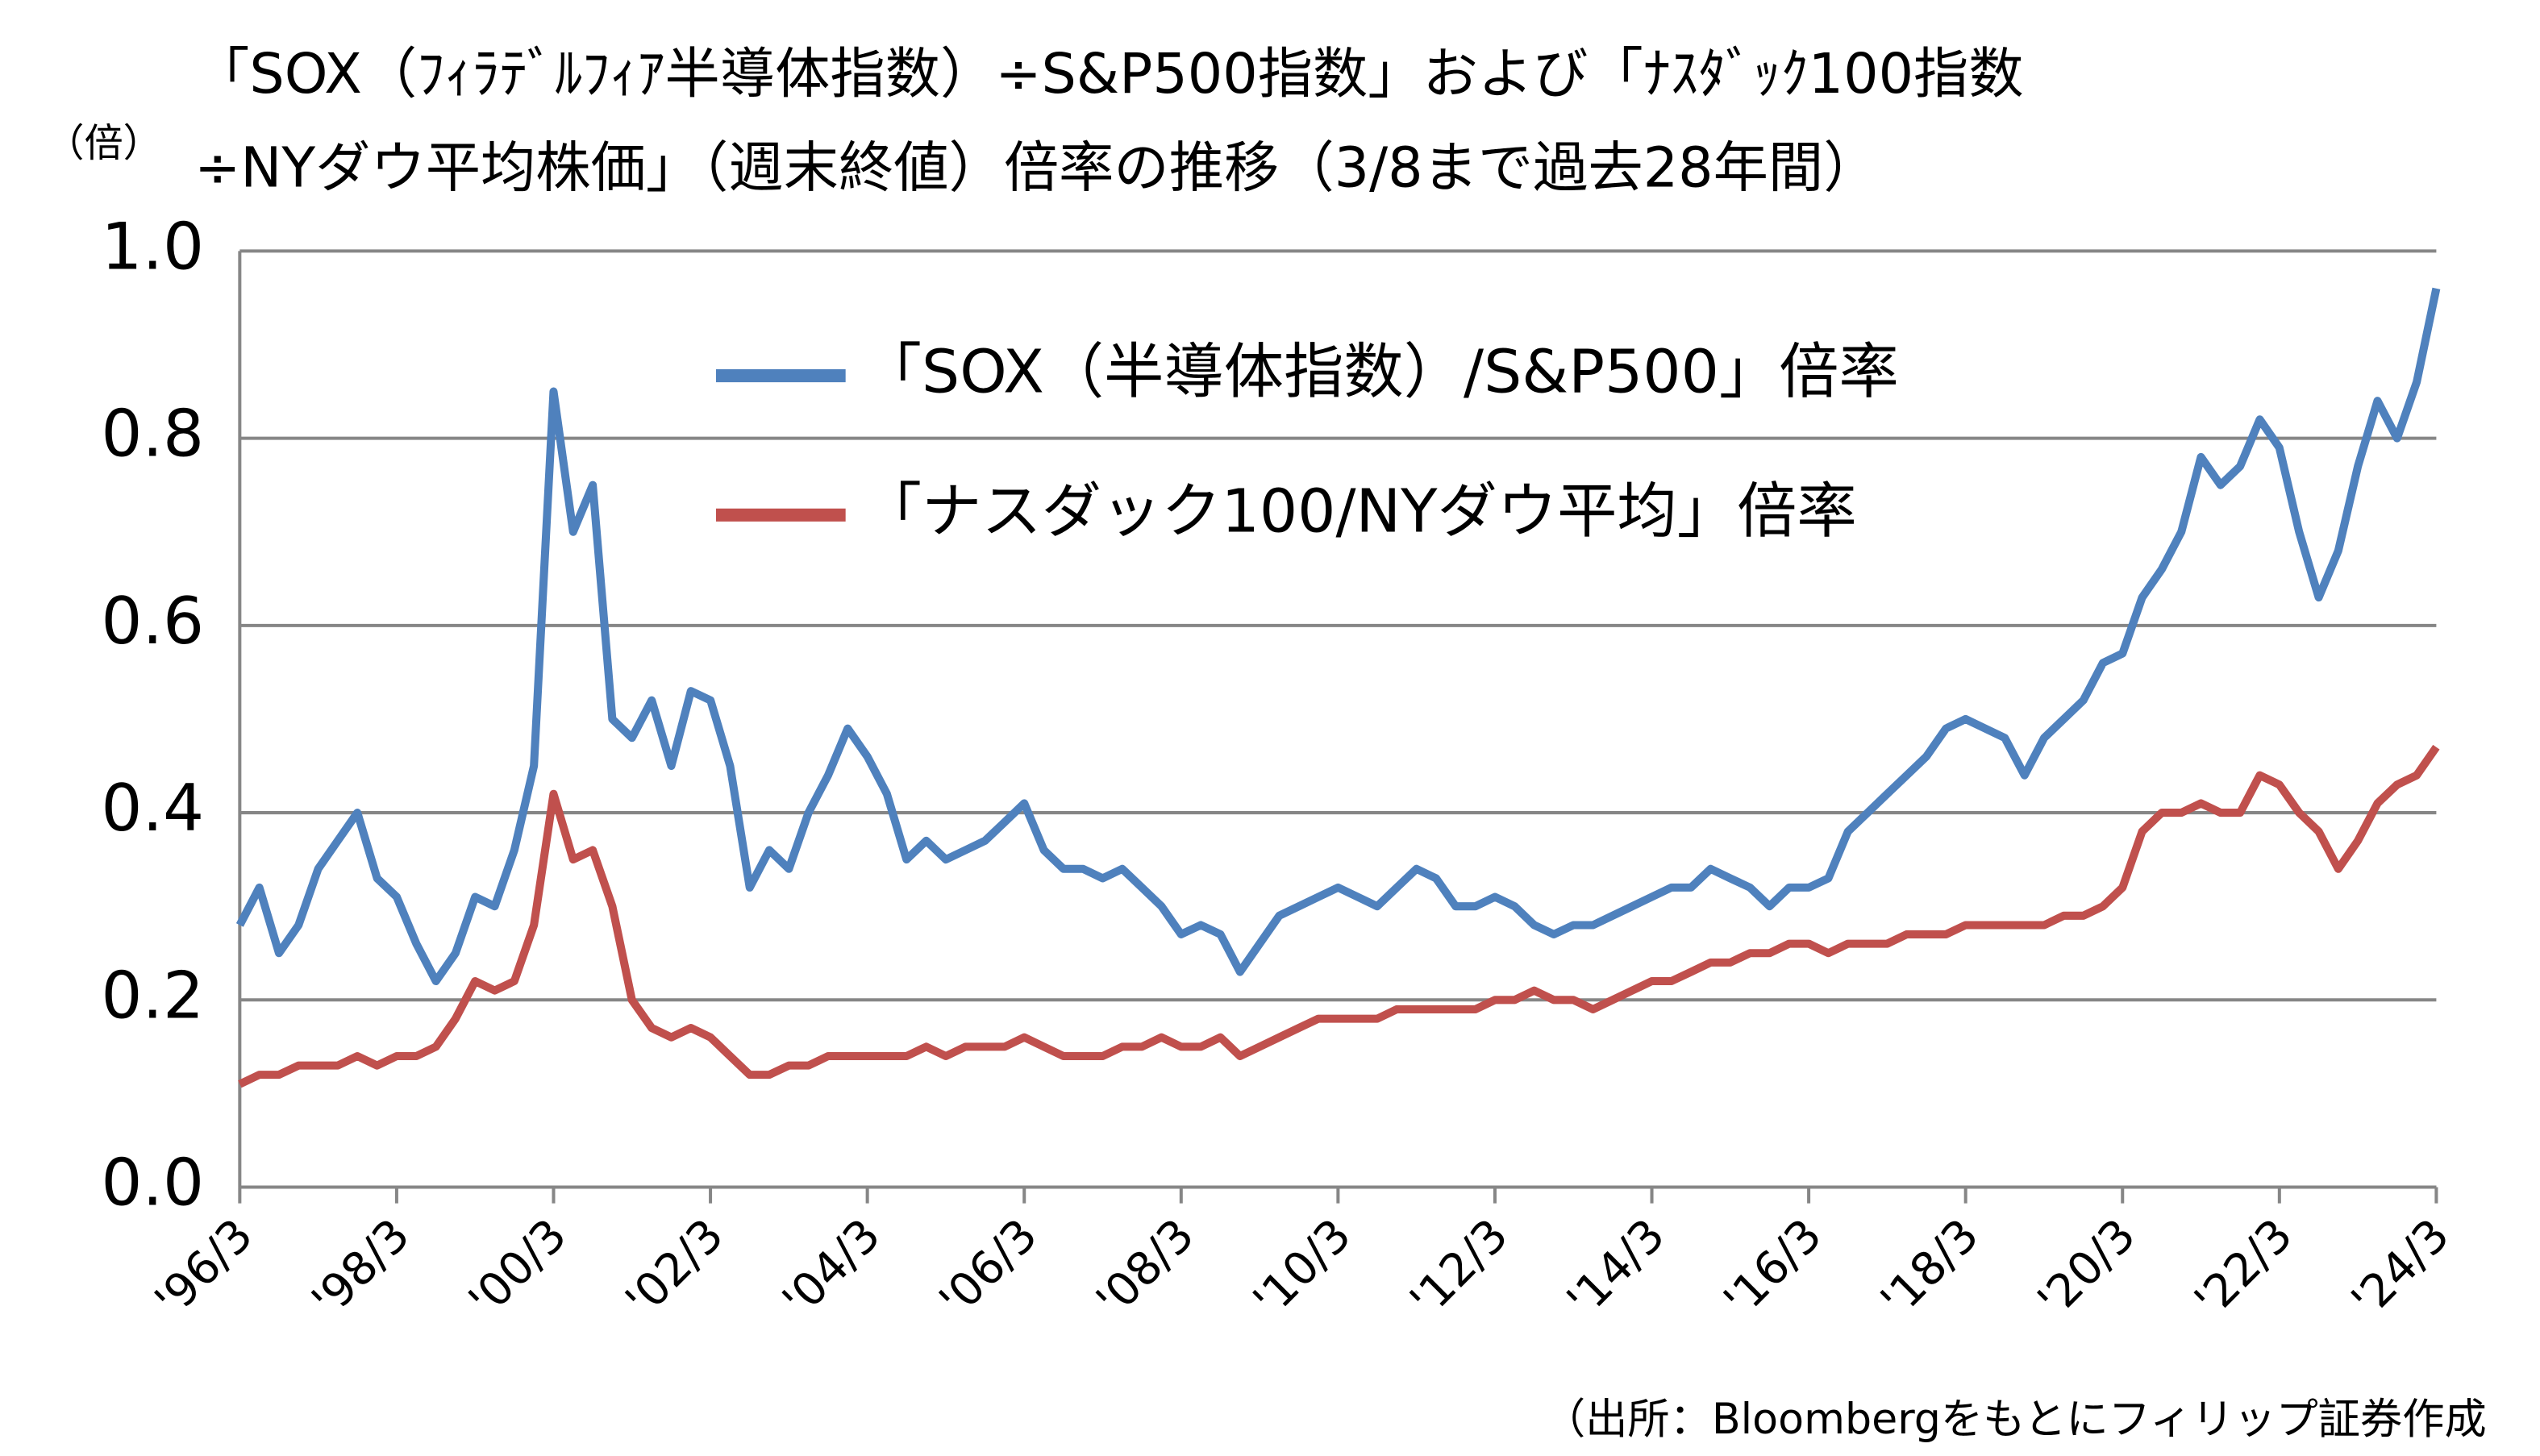 This screenshot has height=1456, width=2540. I want to click on chart-title: ÷NYダウ平均株価」（週末終値）倍率の推移（3/8まで過去28年間）, so click(1036, 168).